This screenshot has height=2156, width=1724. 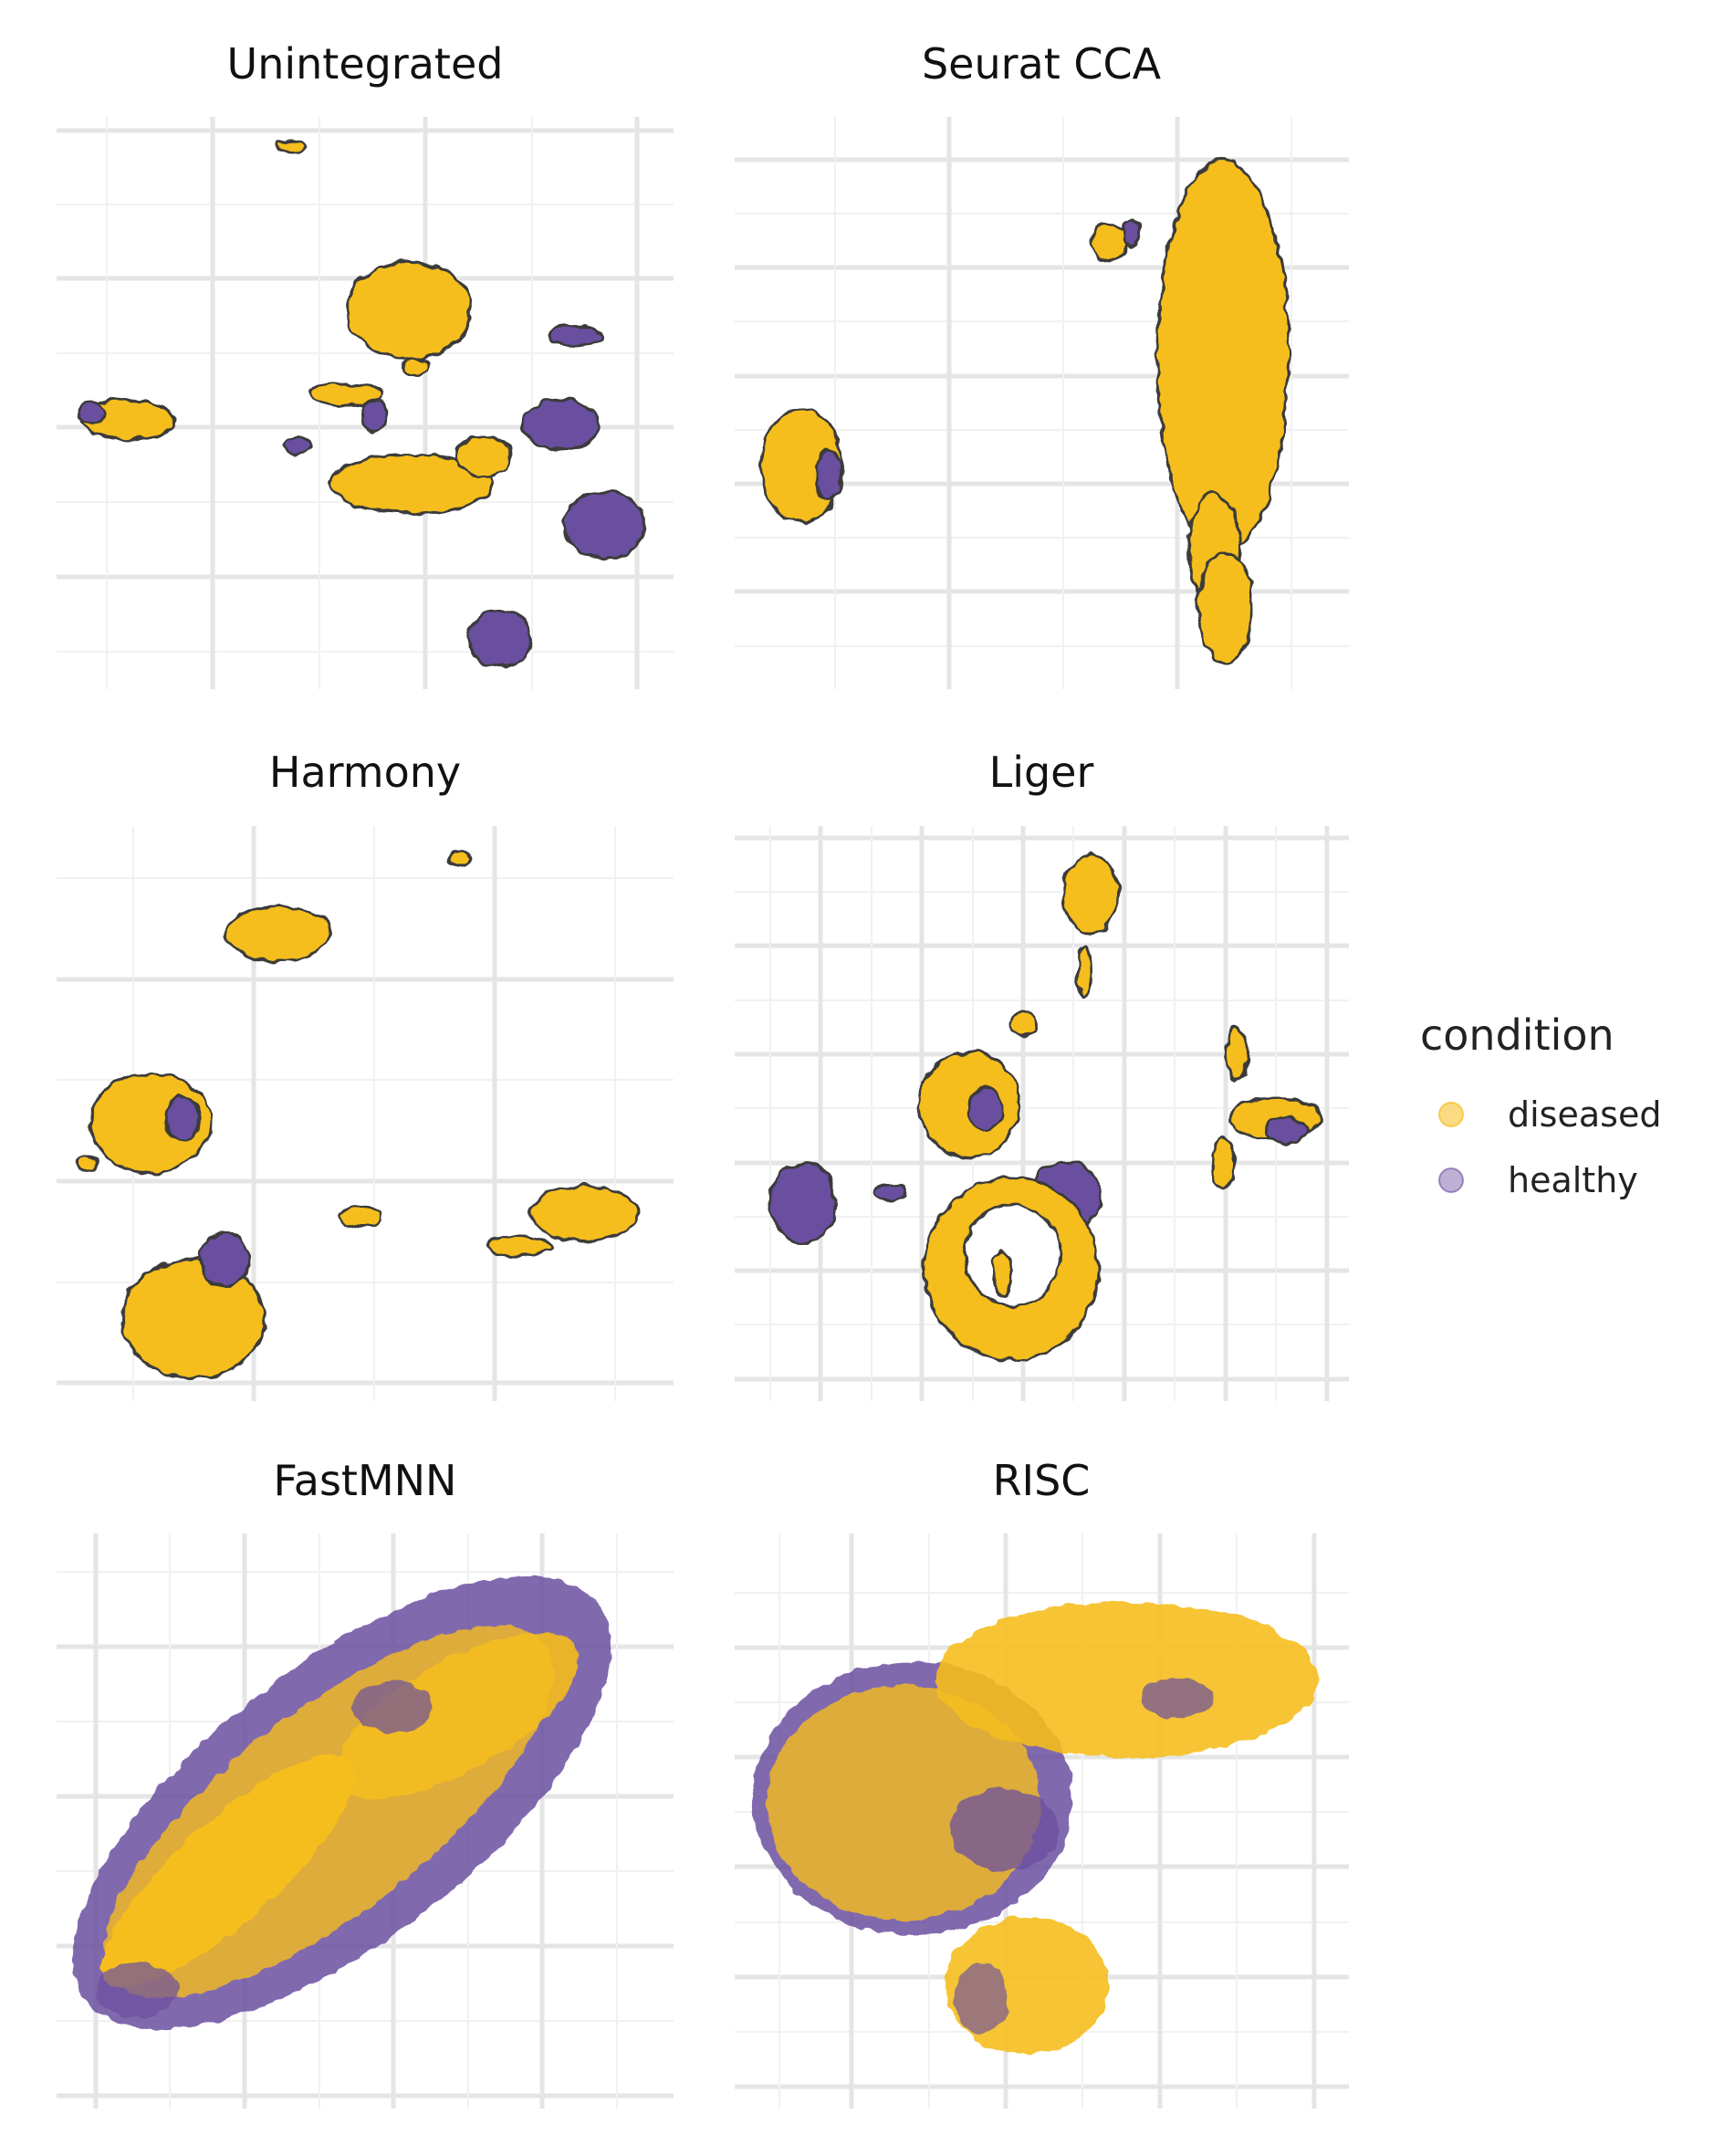 What do you see at coordinates (1042, 1480) in the screenshot?
I see `panel-title: RISC` at bounding box center [1042, 1480].